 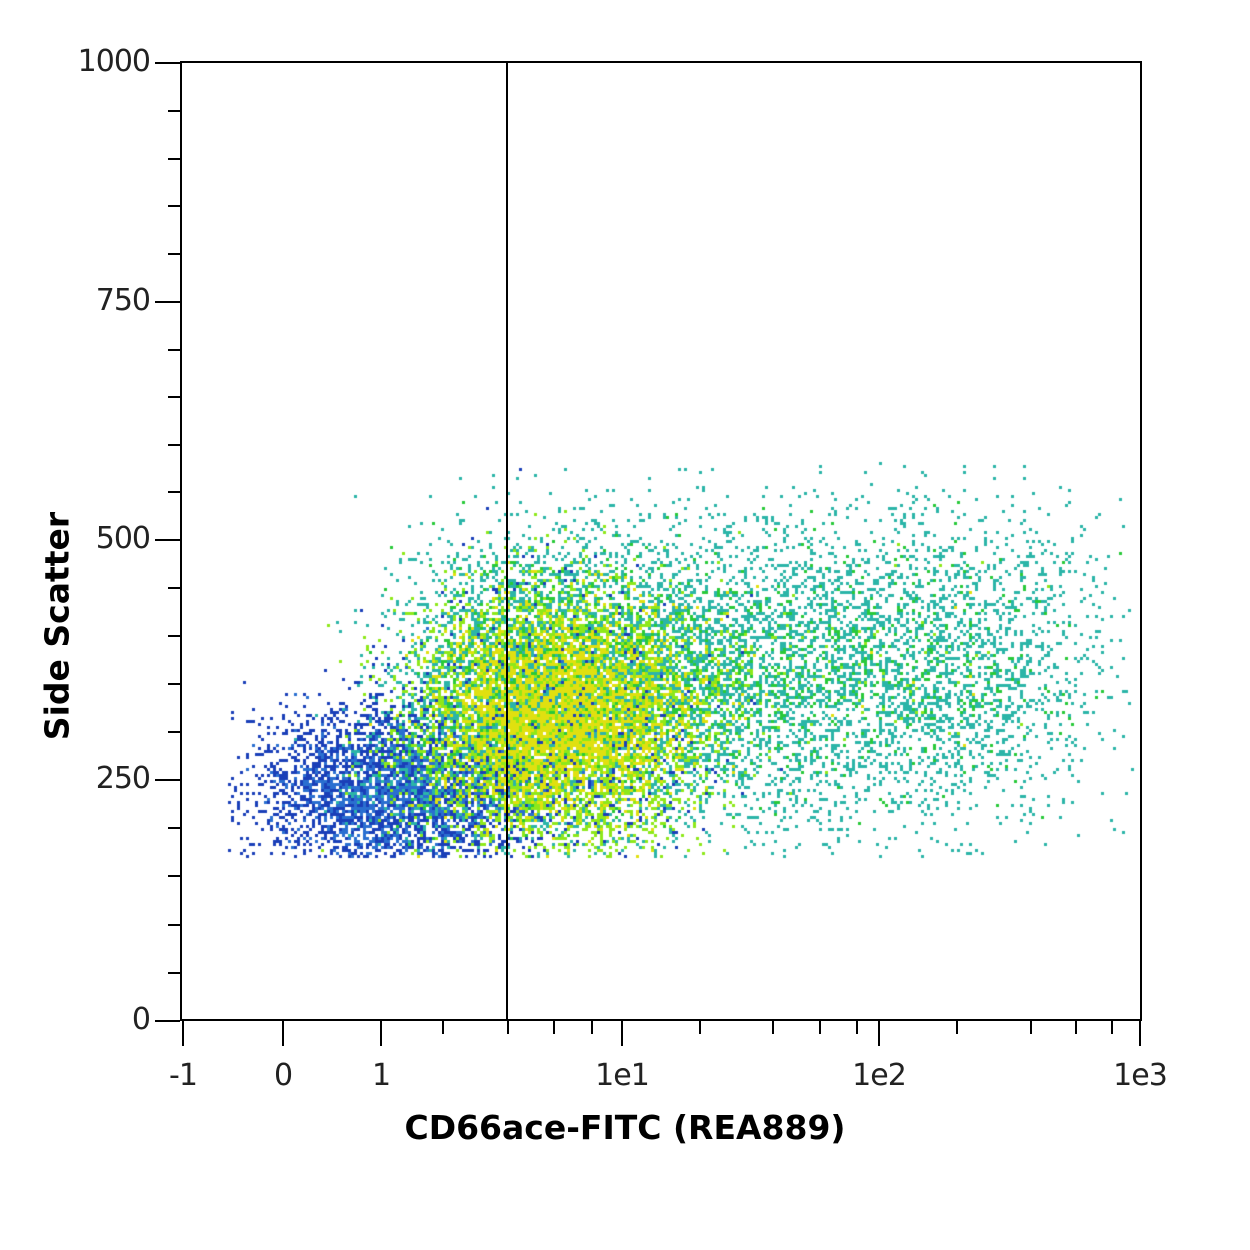 I want to click on x-tick-label: 1, so click(x=381, y=1075).